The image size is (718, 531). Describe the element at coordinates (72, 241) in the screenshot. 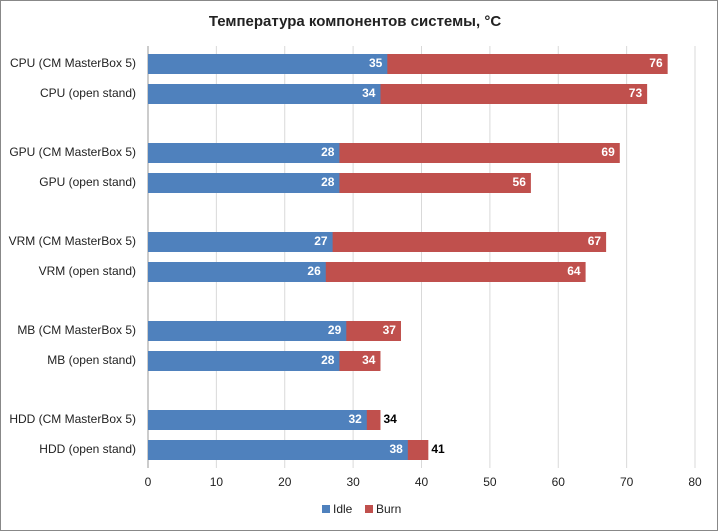

I see `y-tick-label: VRM (CM MasterBox 5)` at that location.